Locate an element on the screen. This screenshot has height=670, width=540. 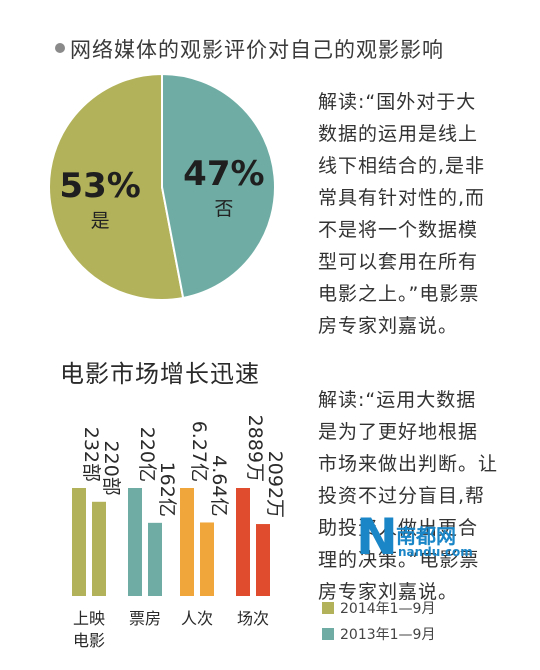
bar-value-label: 232部 is located at coordinates (91, 454).